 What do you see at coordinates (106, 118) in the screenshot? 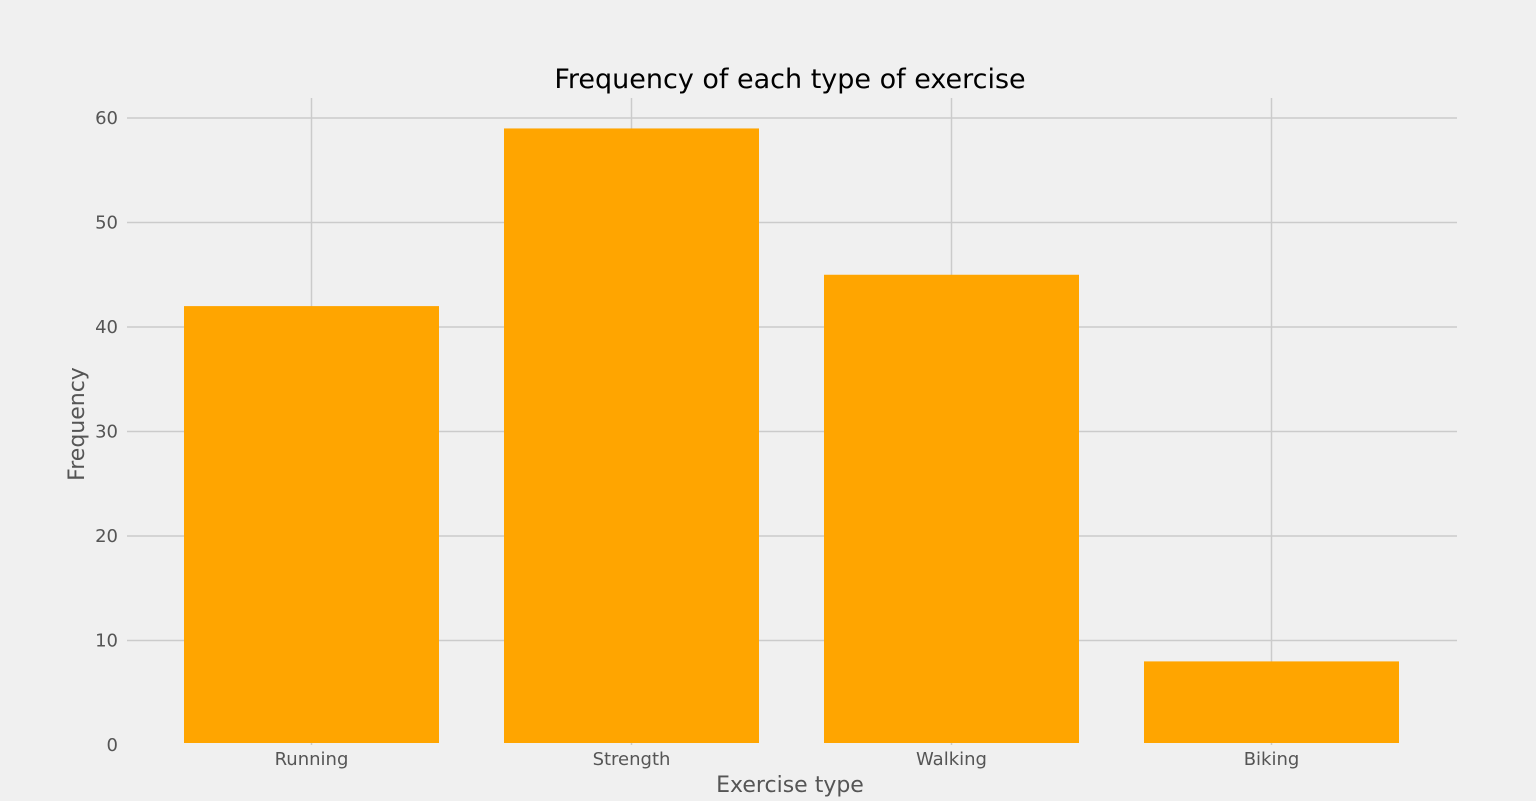
I see `y-tick-label: 60` at bounding box center [106, 118].